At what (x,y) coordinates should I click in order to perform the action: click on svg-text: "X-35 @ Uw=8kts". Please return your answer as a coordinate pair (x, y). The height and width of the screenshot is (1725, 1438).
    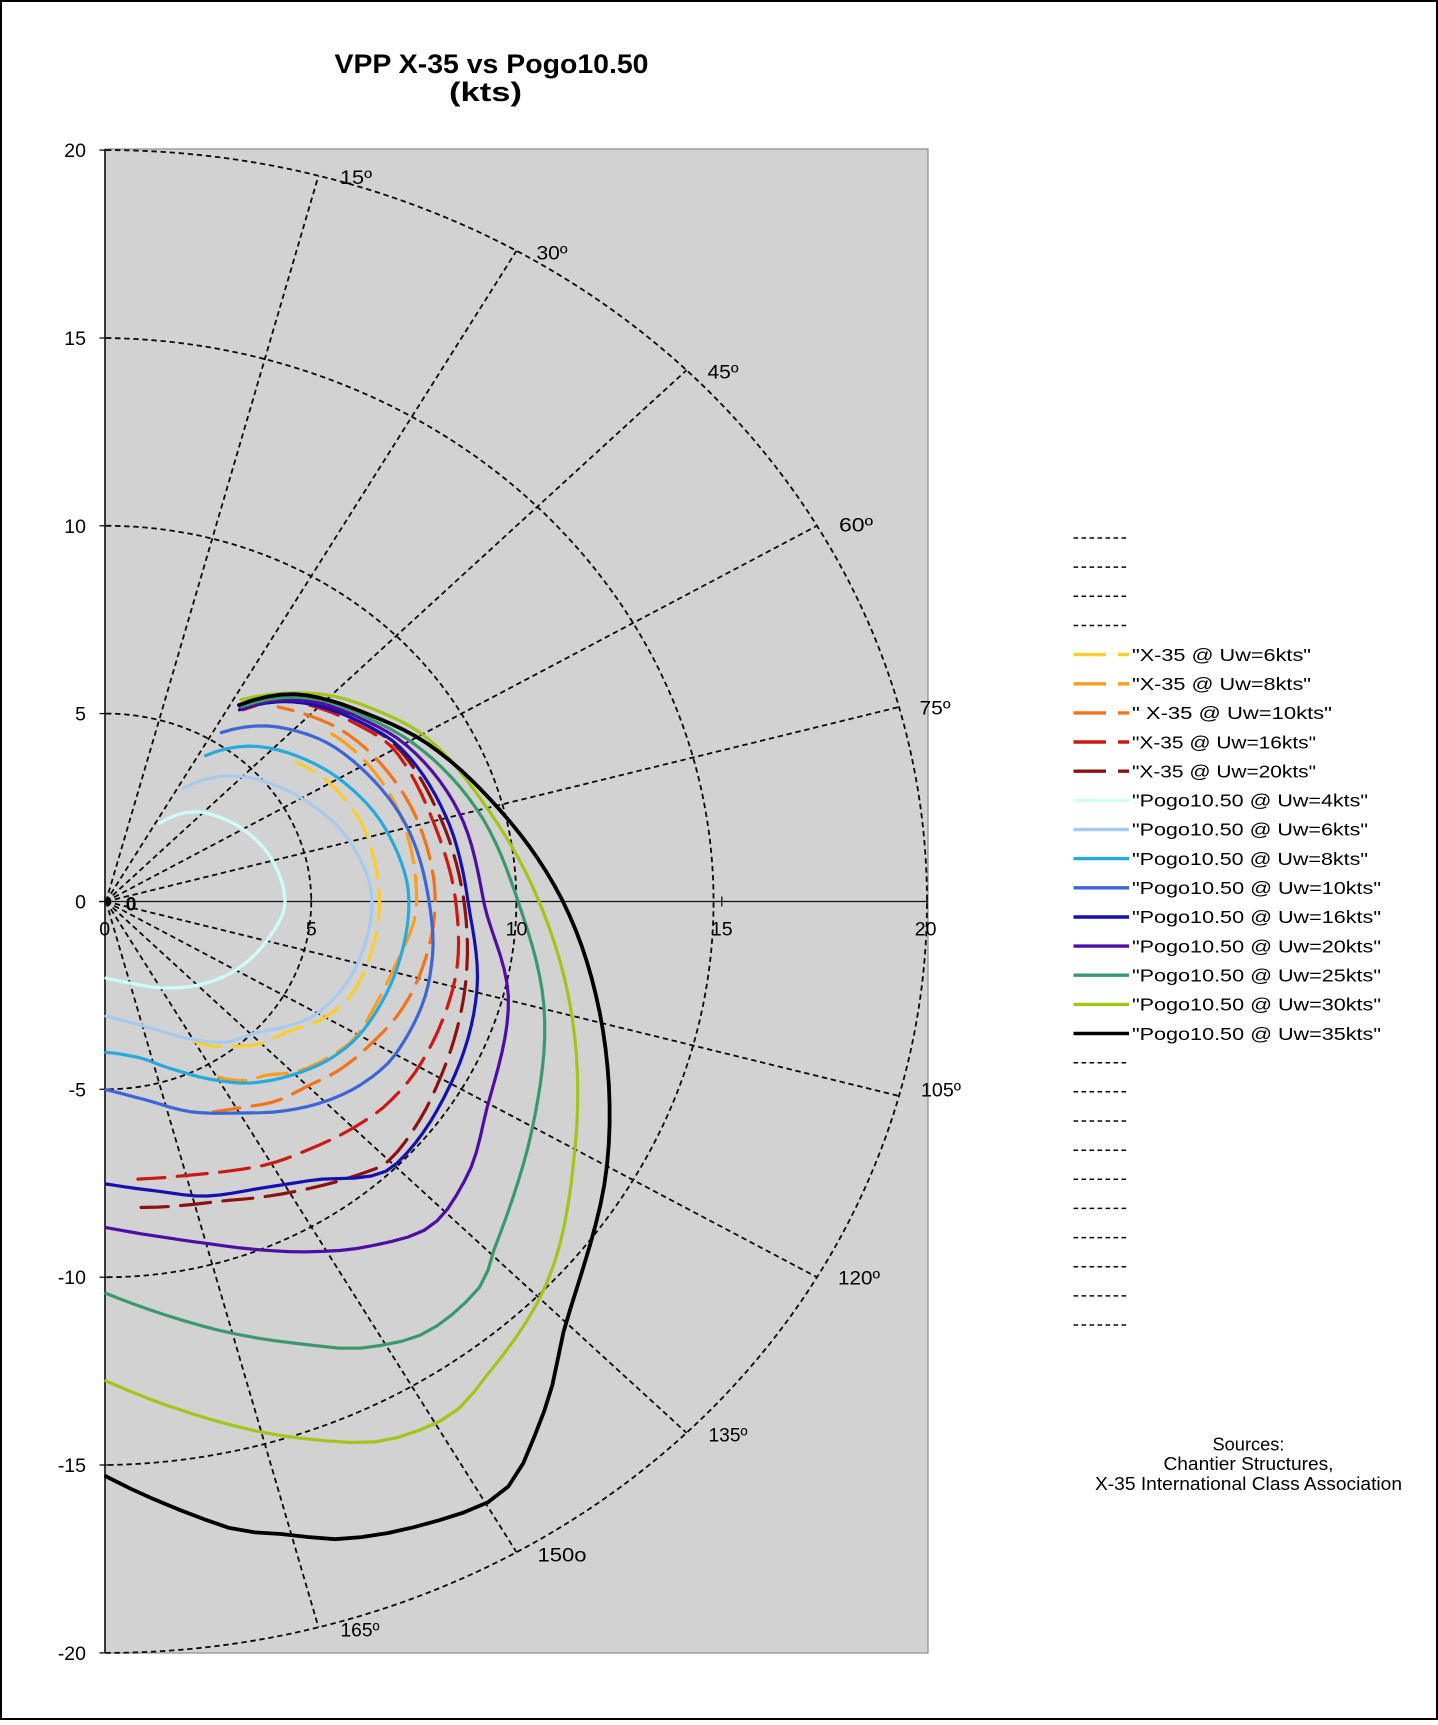
    Looking at the image, I should click on (1221, 684).